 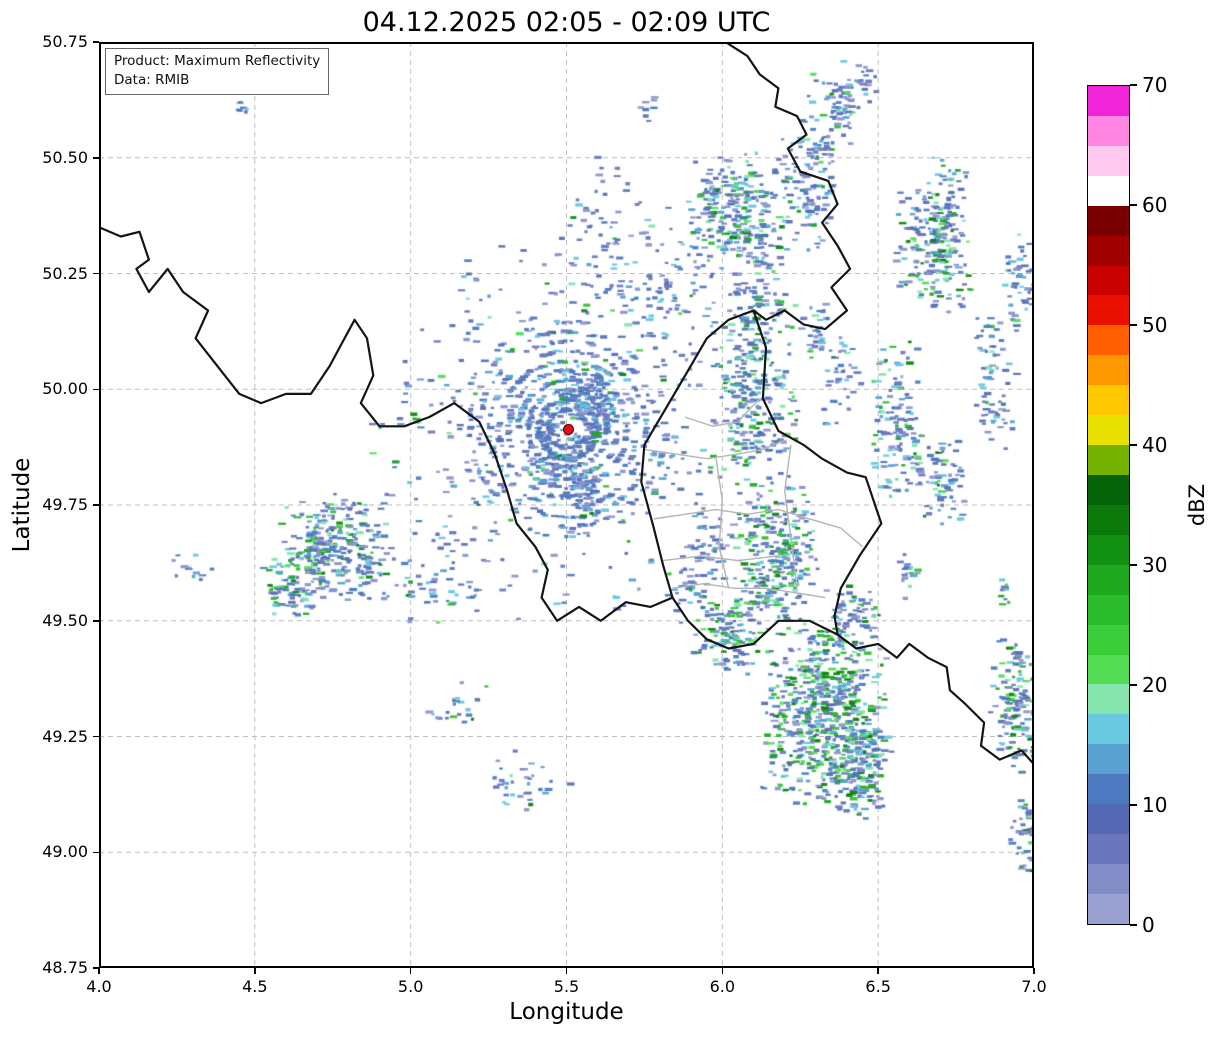 What do you see at coordinates (1034, 986) in the screenshot?
I see `x-tick-label: 7.0` at bounding box center [1034, 986].